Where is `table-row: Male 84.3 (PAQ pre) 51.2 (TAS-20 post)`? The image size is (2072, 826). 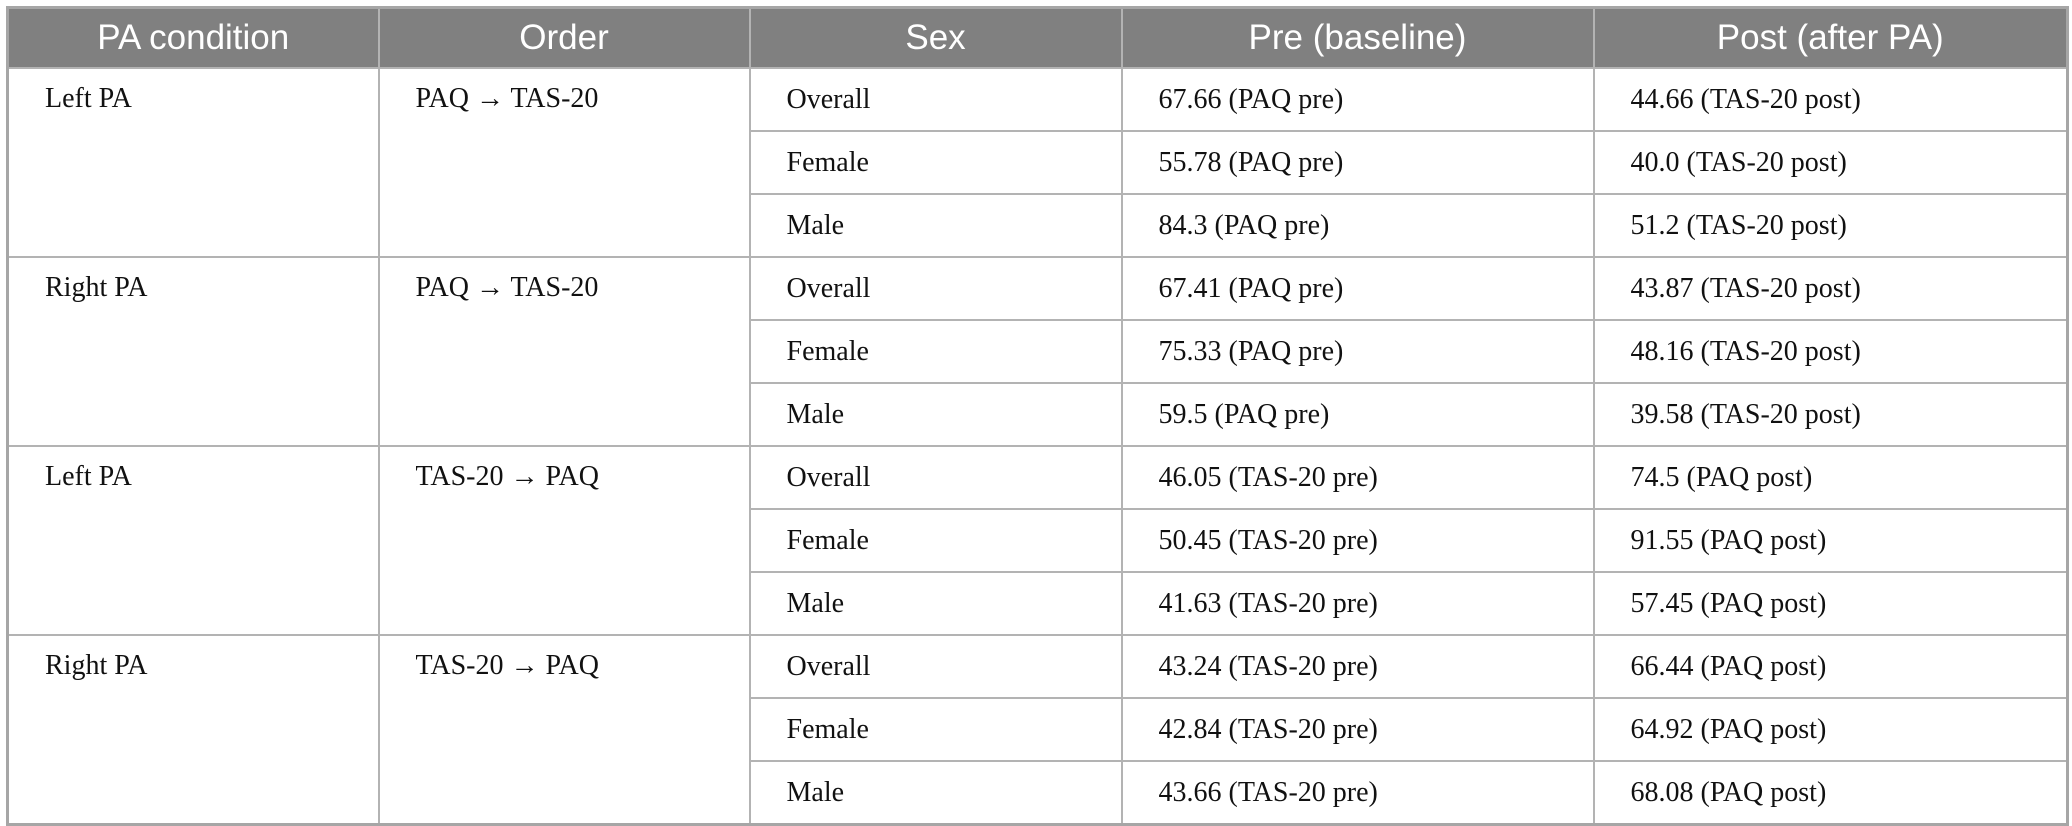 table-row: Male 84.3 (PAQ pre) 51.2 (TAS-20 post) is located at coordinates (1038, 225).